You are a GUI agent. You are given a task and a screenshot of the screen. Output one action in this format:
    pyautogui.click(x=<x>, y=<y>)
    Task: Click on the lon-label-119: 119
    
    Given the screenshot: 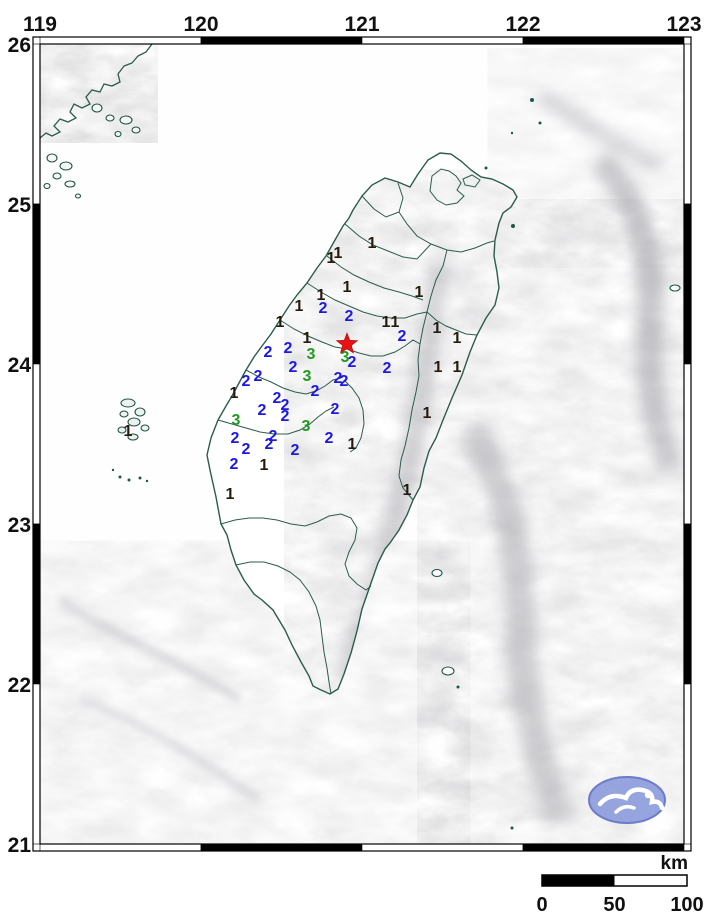 What is the action you would take?
    pyautogui.click(x=40, y=24)
    